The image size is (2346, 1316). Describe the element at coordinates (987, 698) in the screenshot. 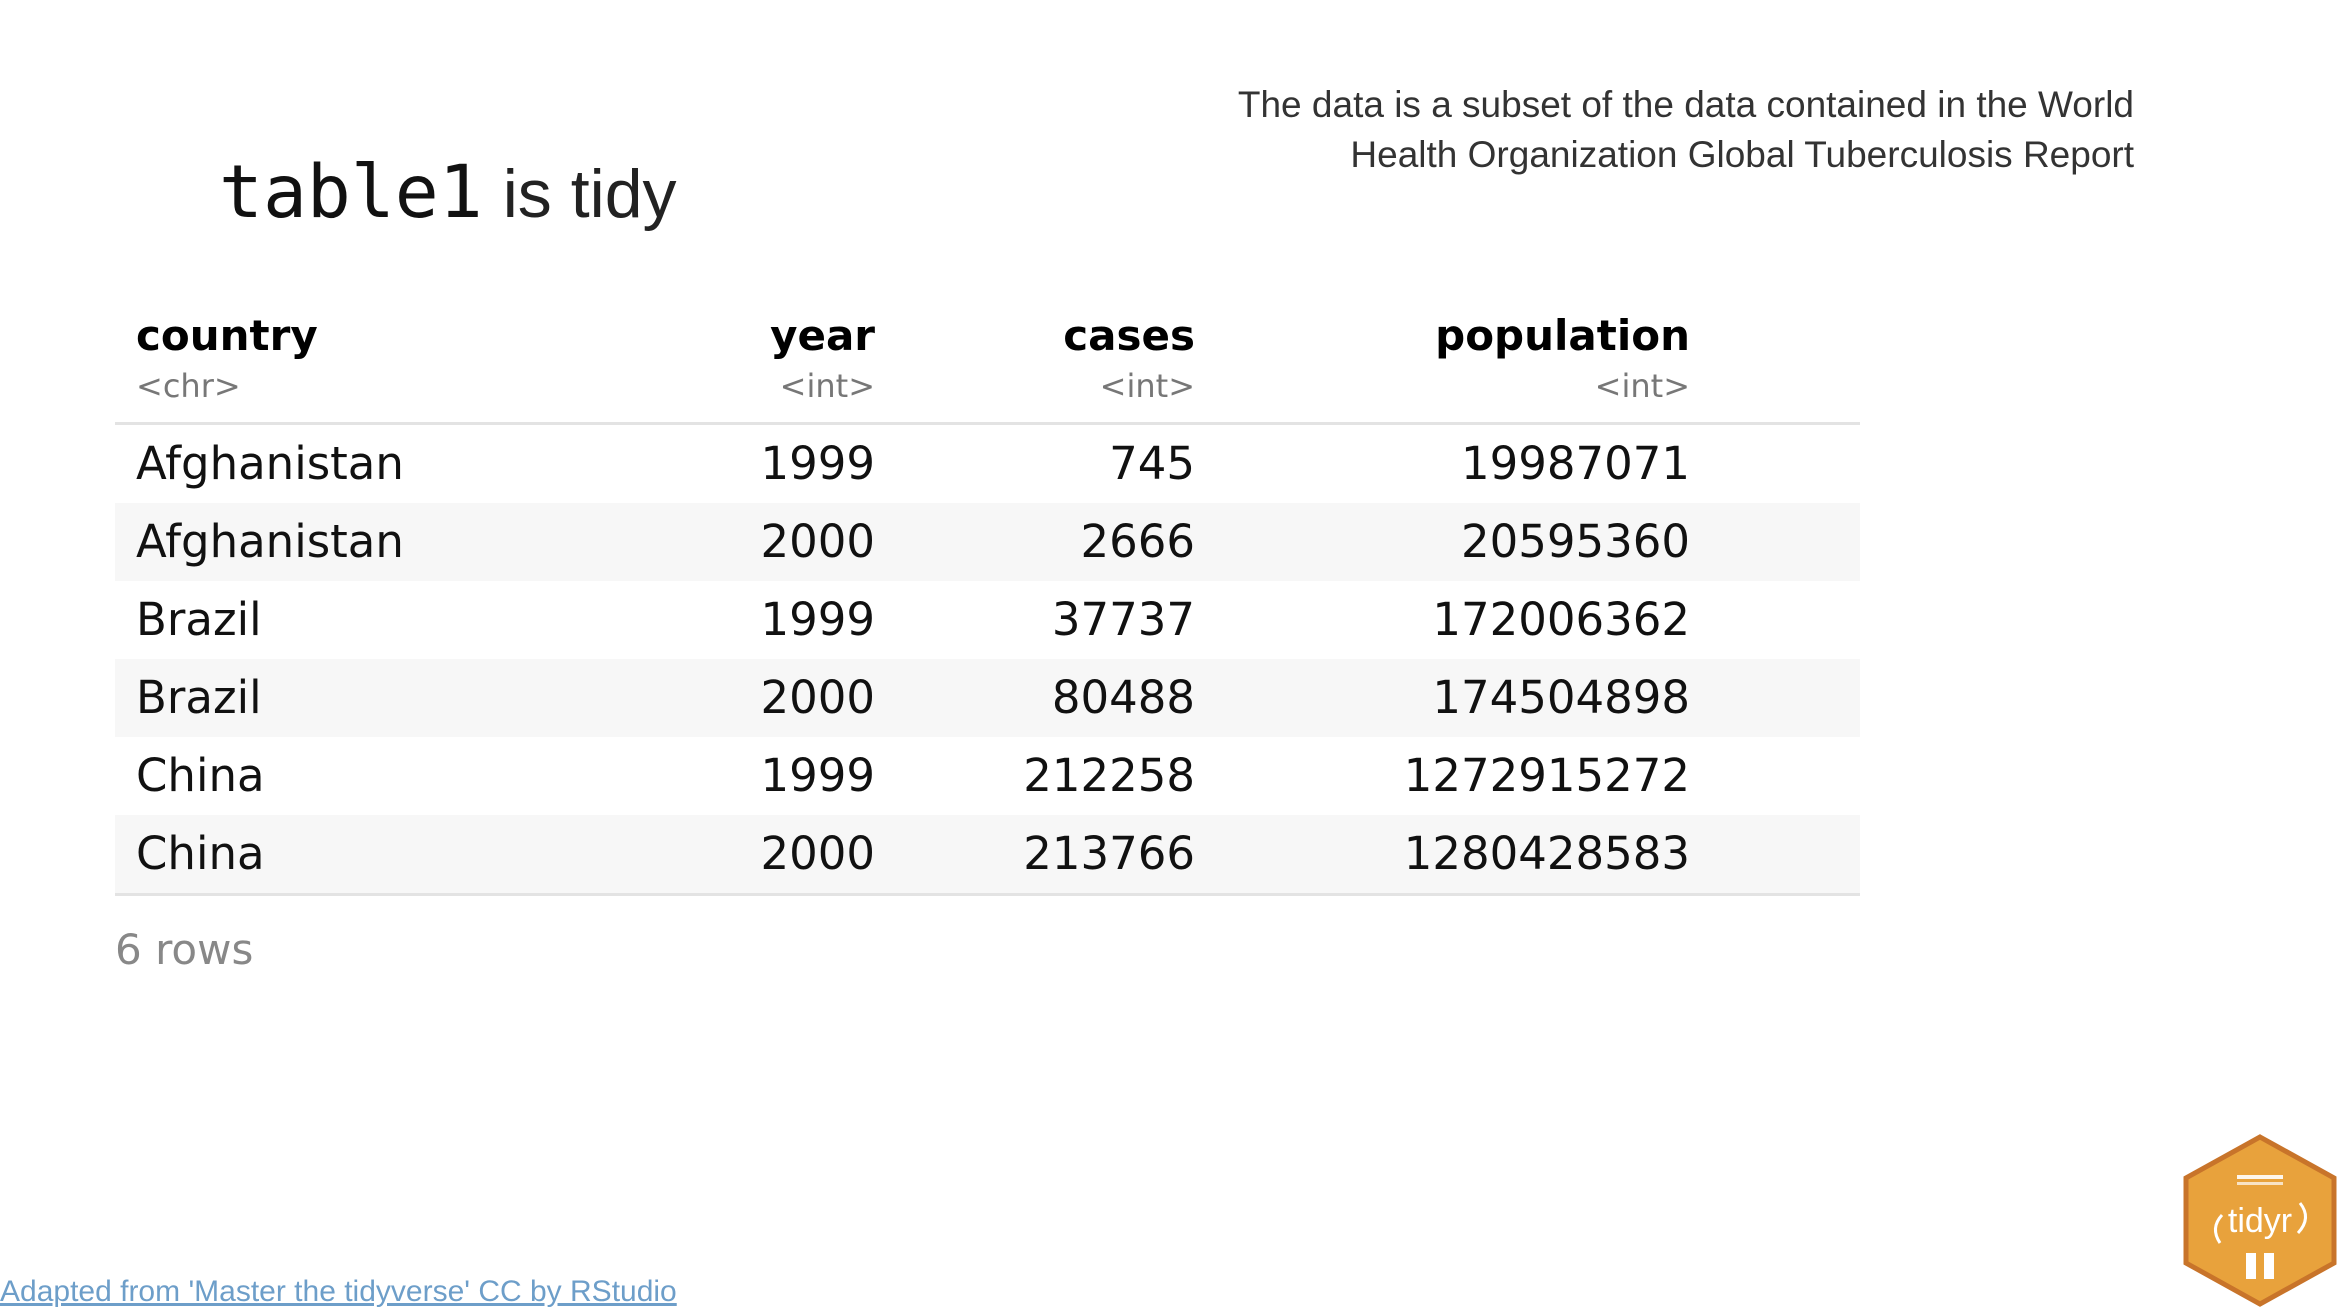

I see `table-row: Brazil 2000 80488 174504898` at that location.